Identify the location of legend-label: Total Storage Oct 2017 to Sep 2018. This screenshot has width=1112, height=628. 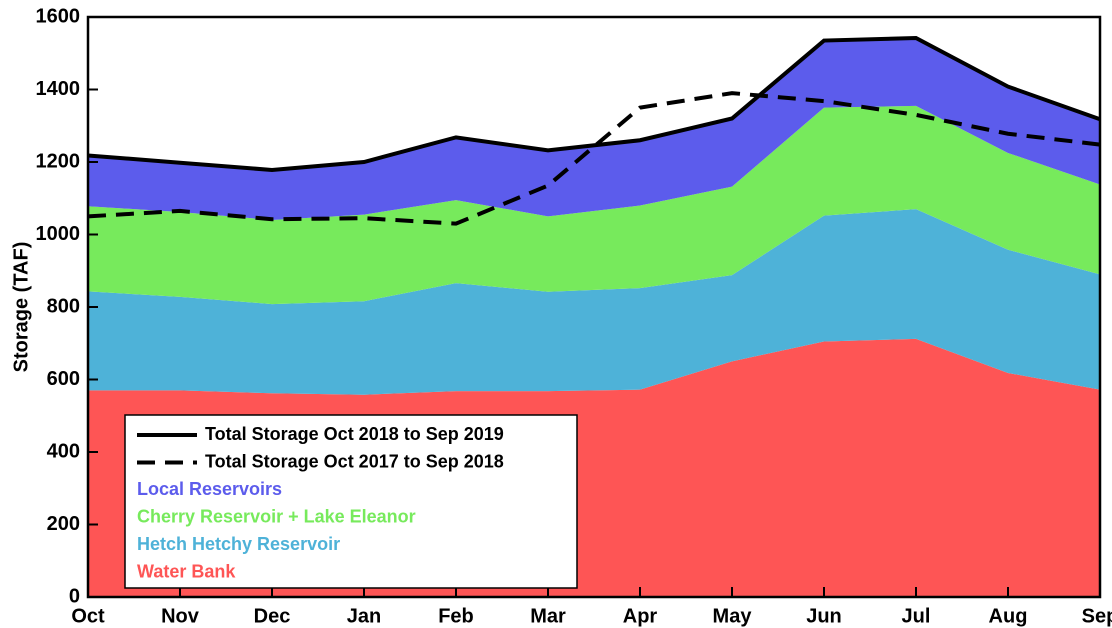
(354, 461).